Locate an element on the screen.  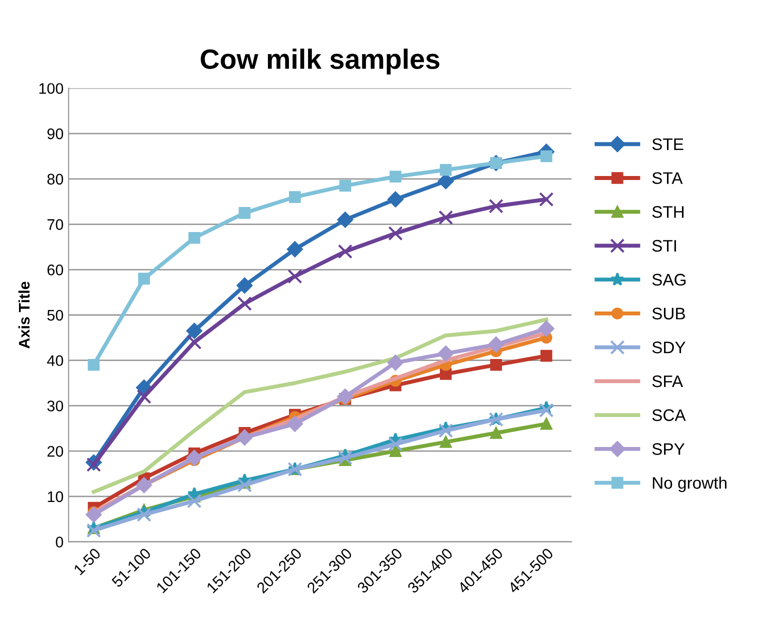
legend-label: SAG is located at coordinates (669, 280).